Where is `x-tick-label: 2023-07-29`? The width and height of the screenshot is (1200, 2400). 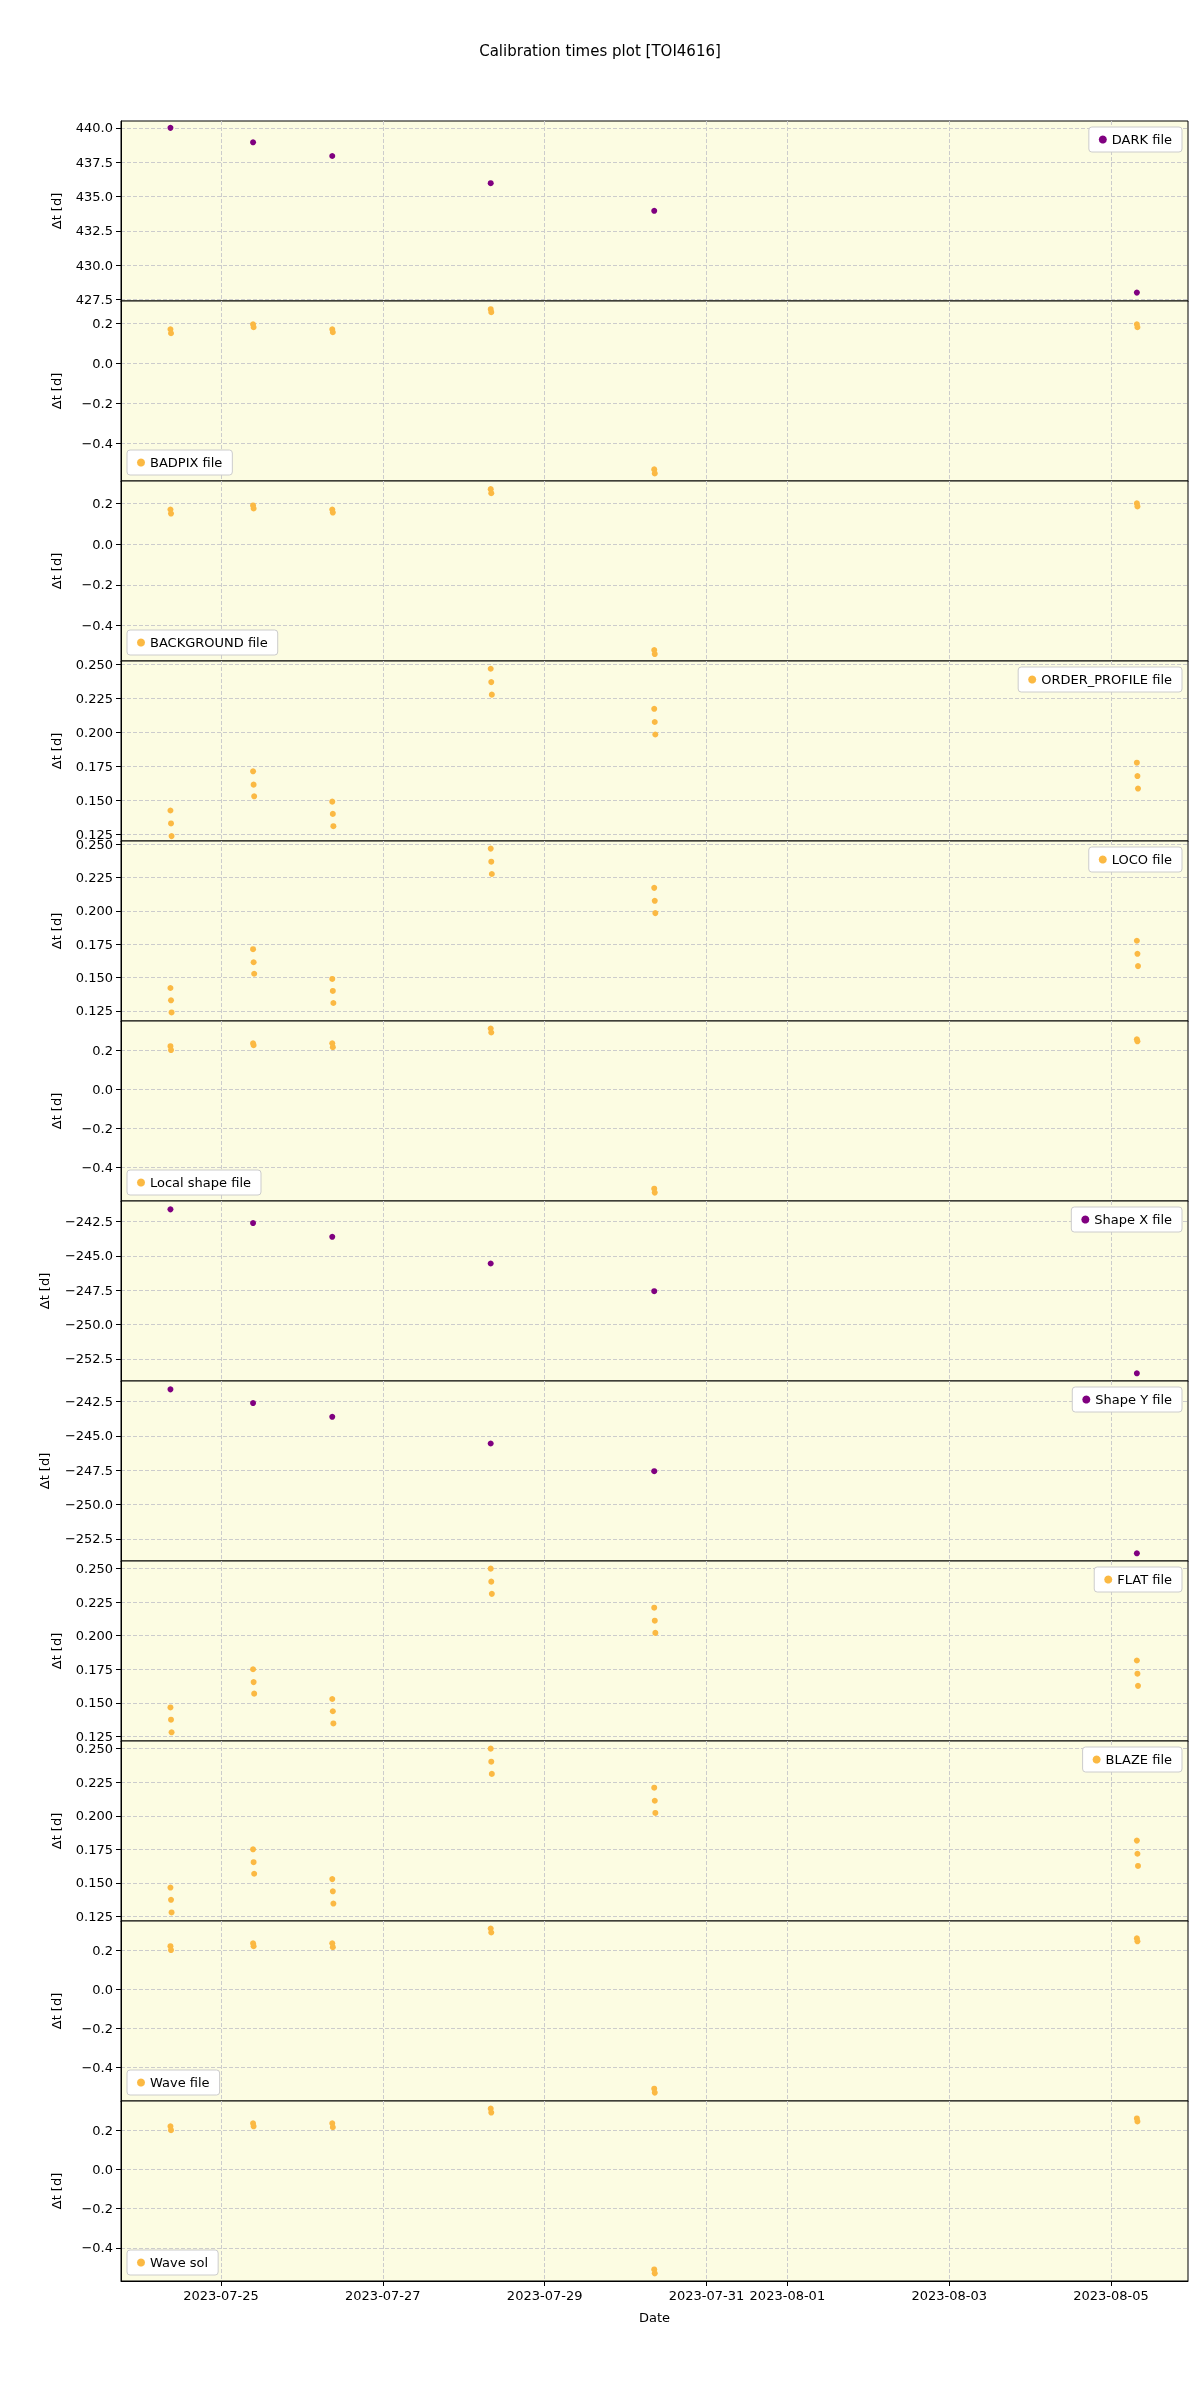 x-tick-label: 2023-07-29 is located at coordinates (544, 2295).